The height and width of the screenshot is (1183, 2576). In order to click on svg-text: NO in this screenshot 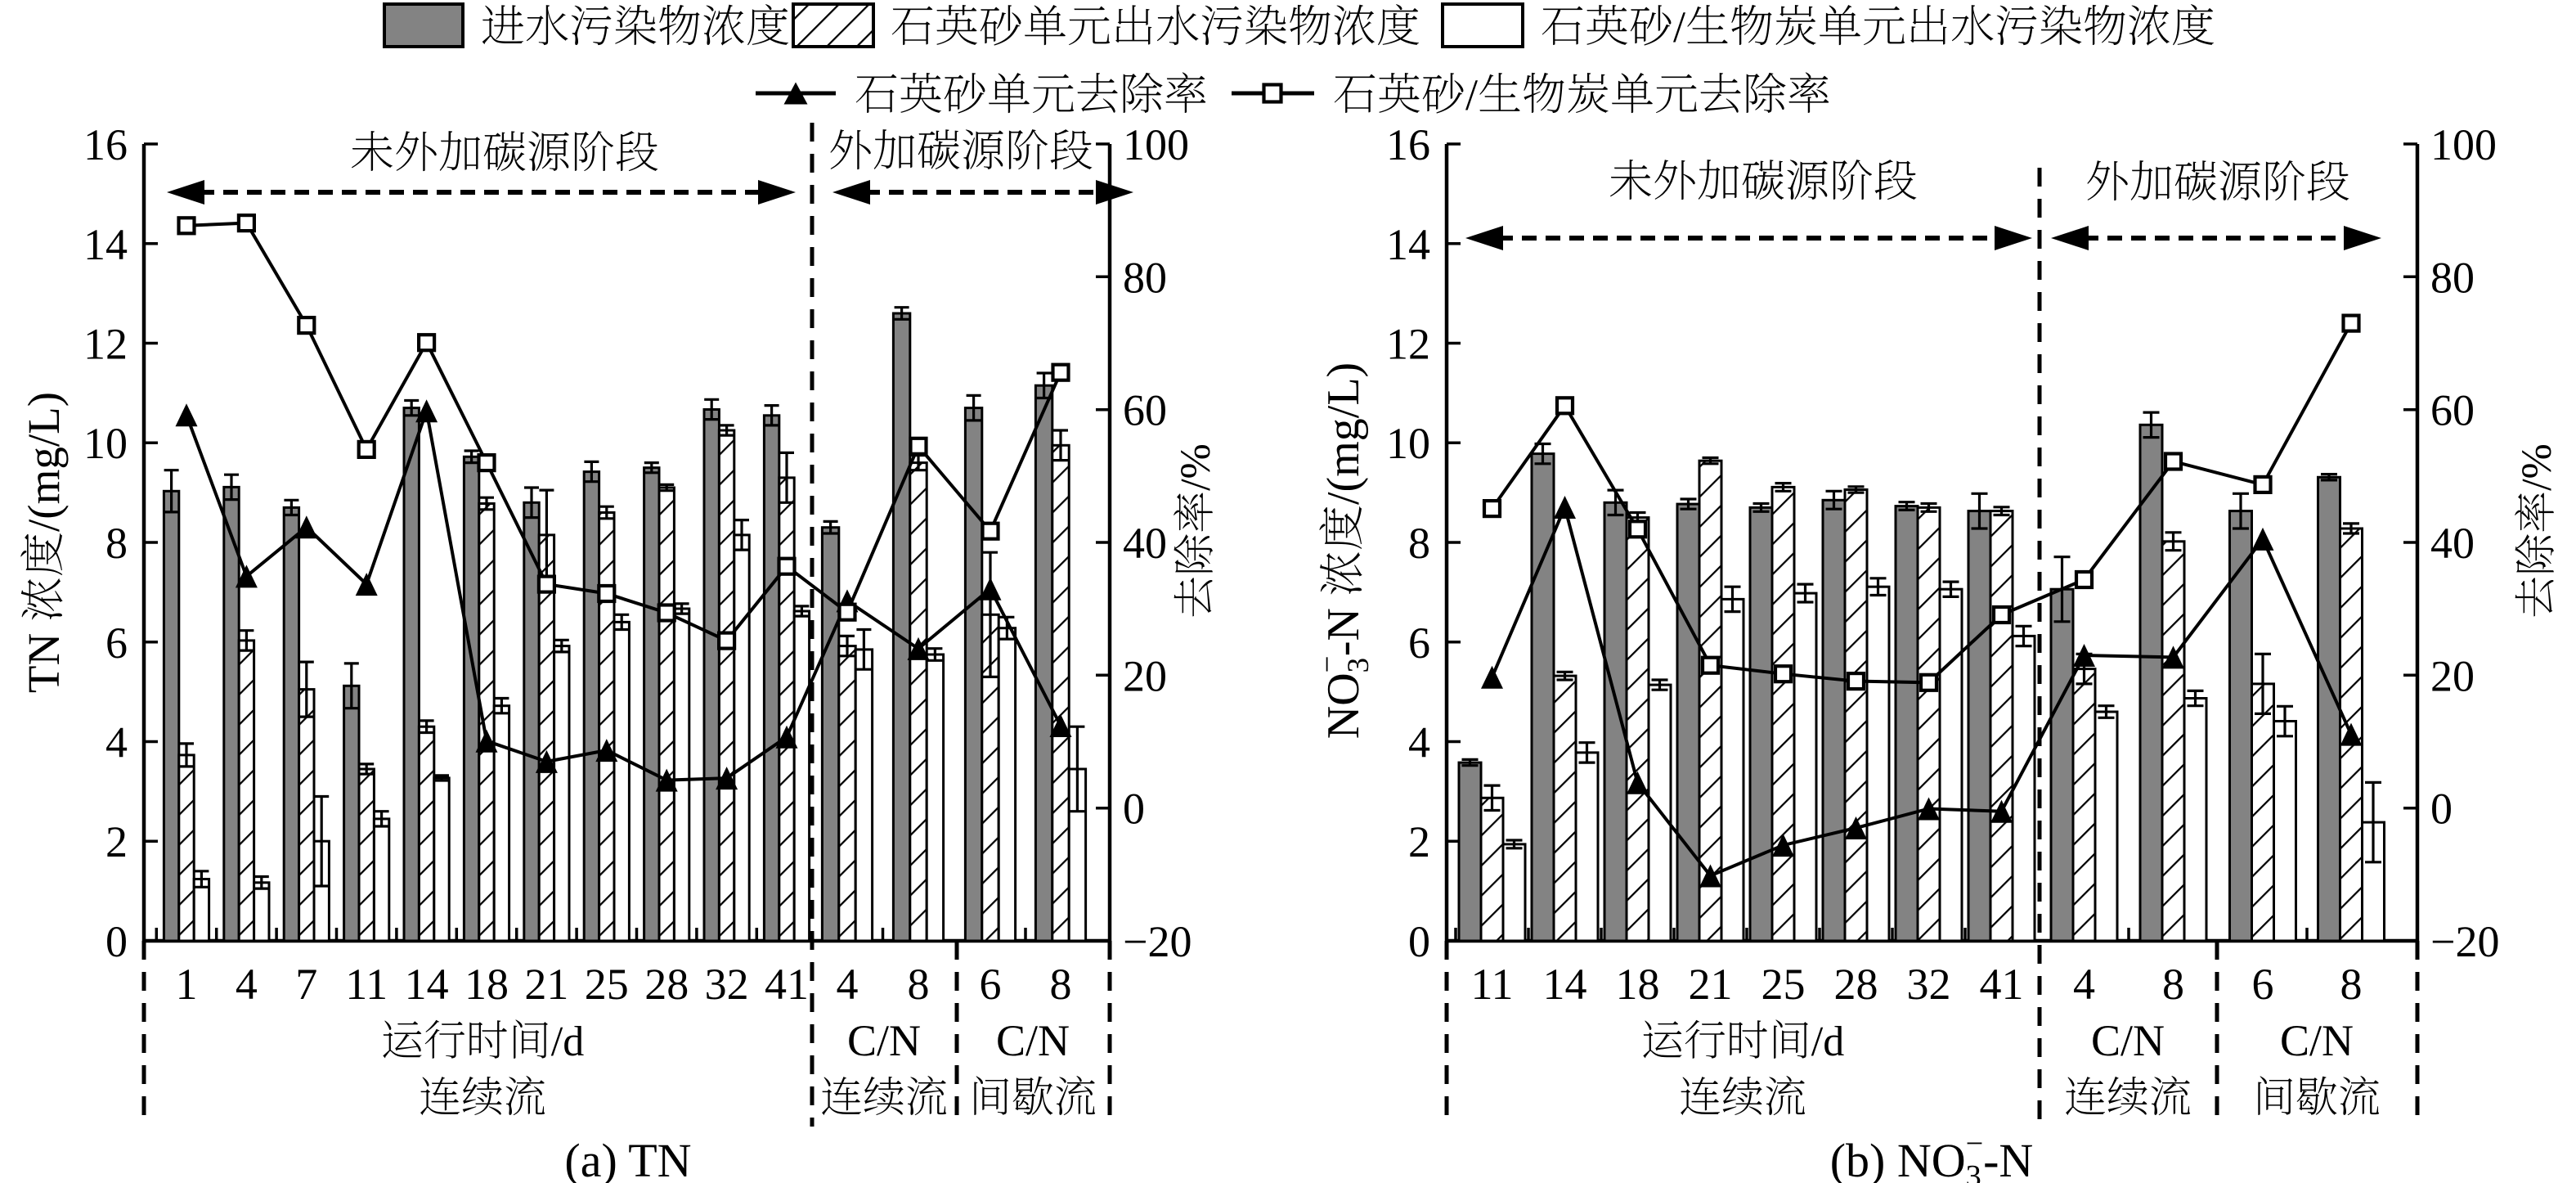, I will do `click(1343, 705)`.